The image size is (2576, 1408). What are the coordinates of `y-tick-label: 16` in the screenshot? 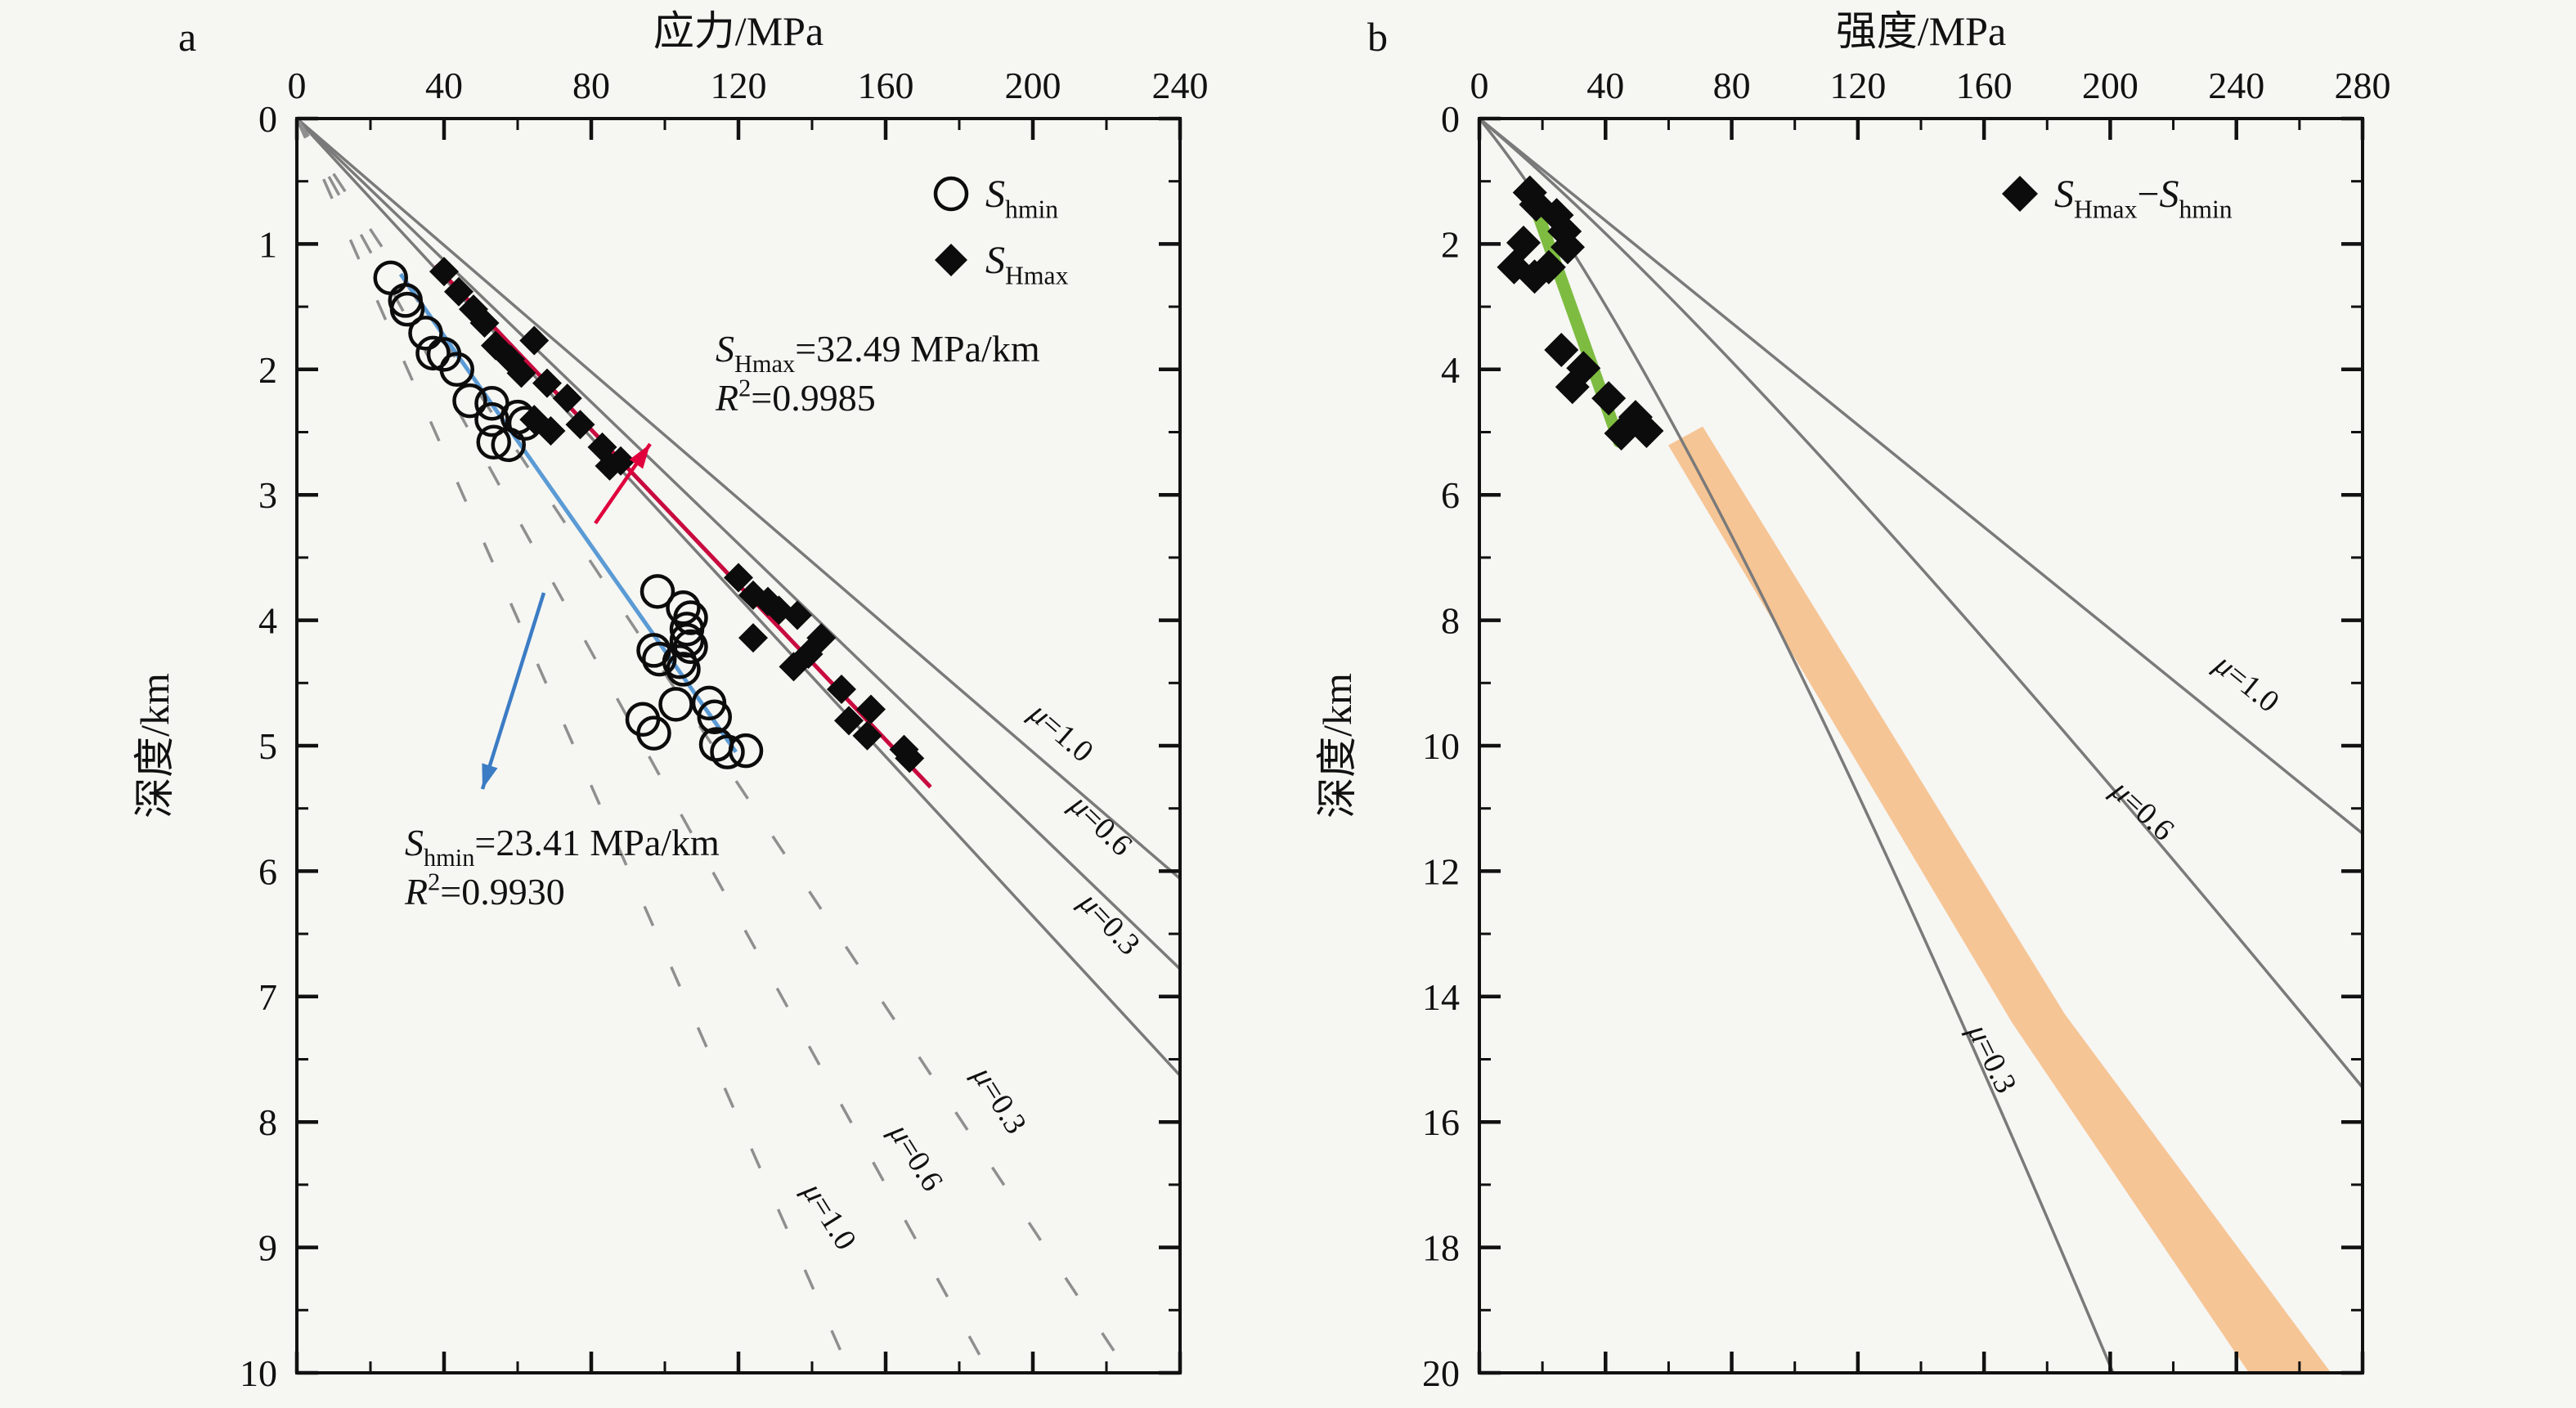 It's located at (1441, 1122).